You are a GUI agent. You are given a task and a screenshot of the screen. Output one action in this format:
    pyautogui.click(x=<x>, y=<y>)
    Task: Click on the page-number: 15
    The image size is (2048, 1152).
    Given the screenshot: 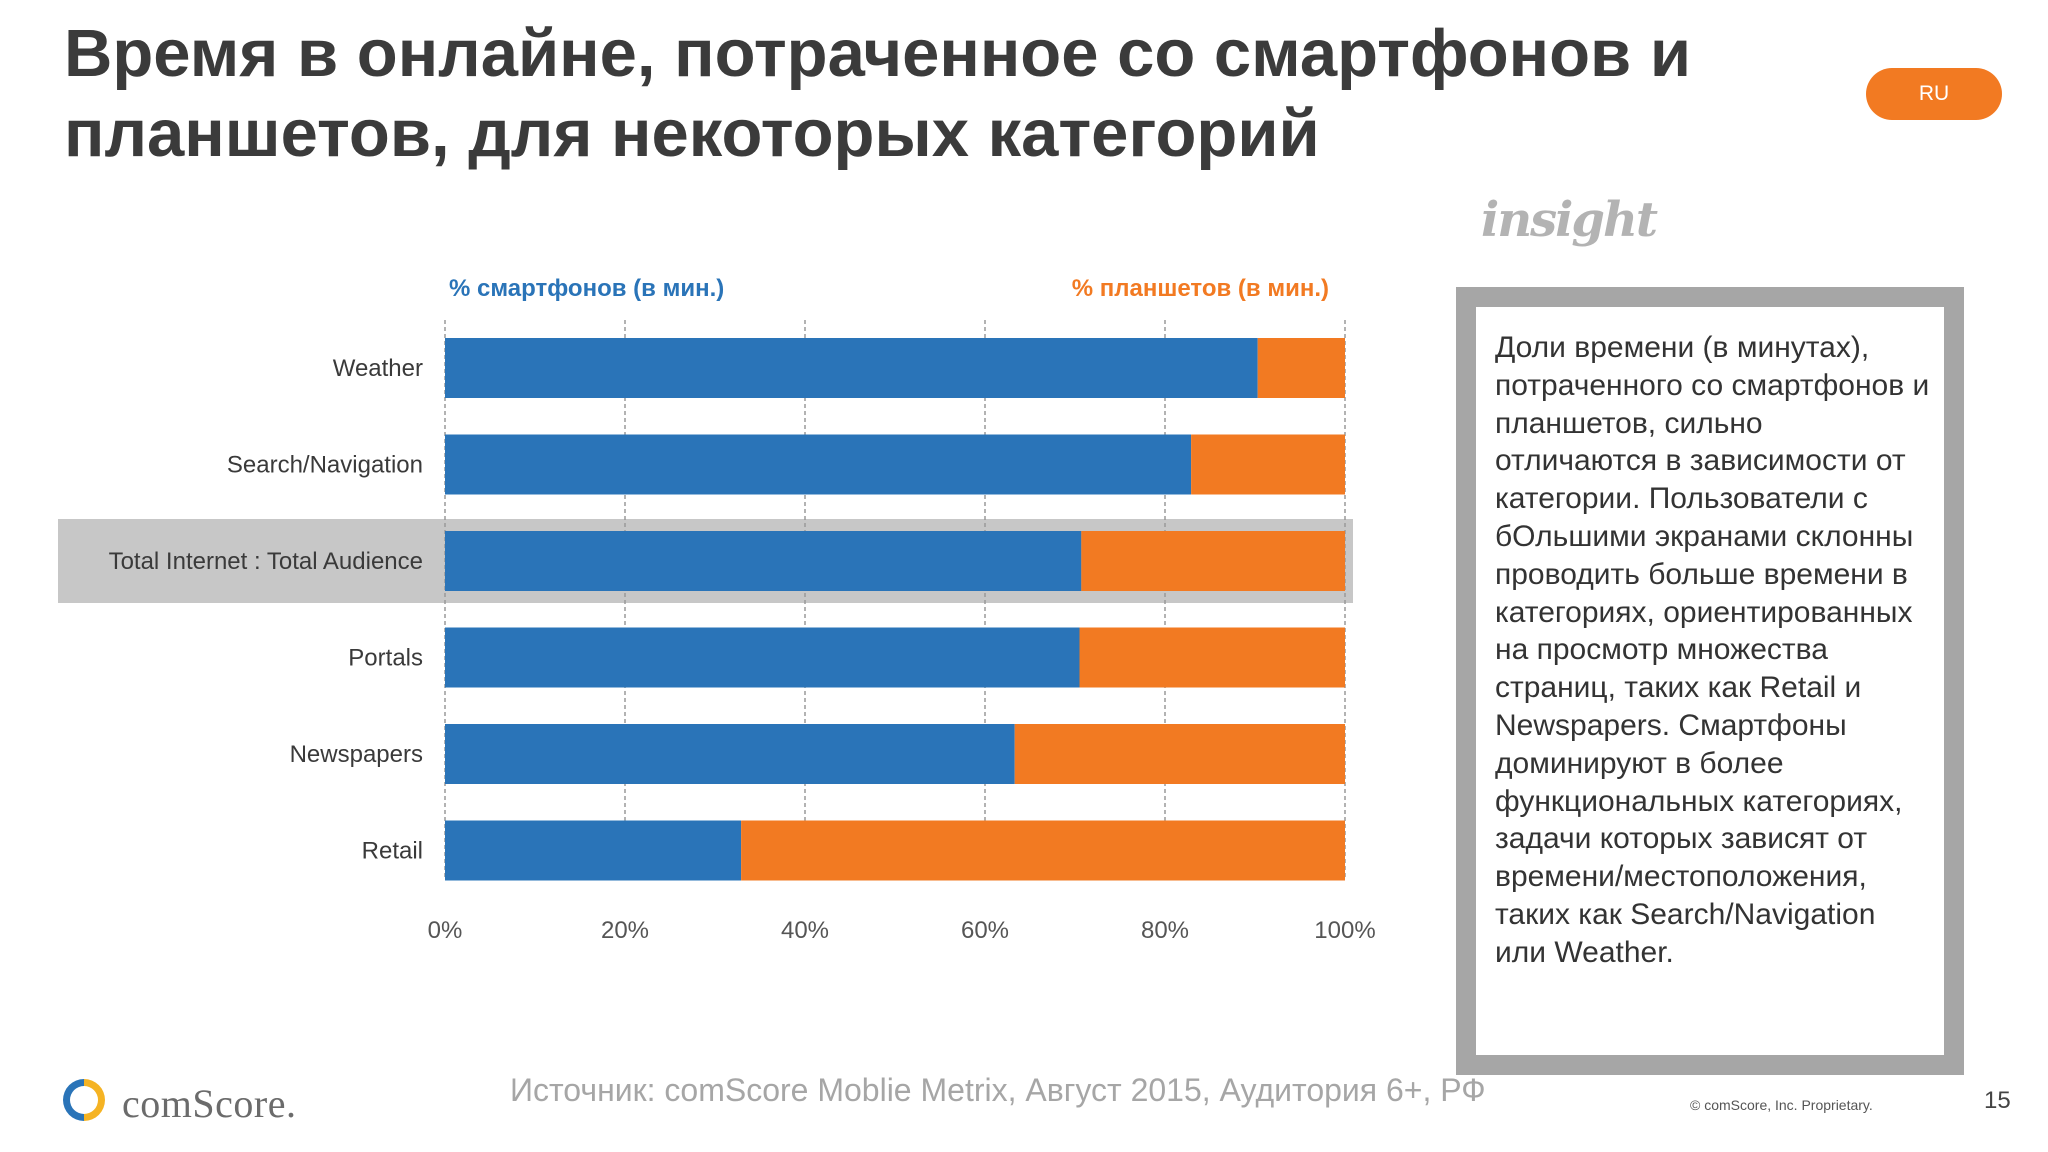 What is the action you would take?
    pyautogui.click(x=1997, y=1100)
    